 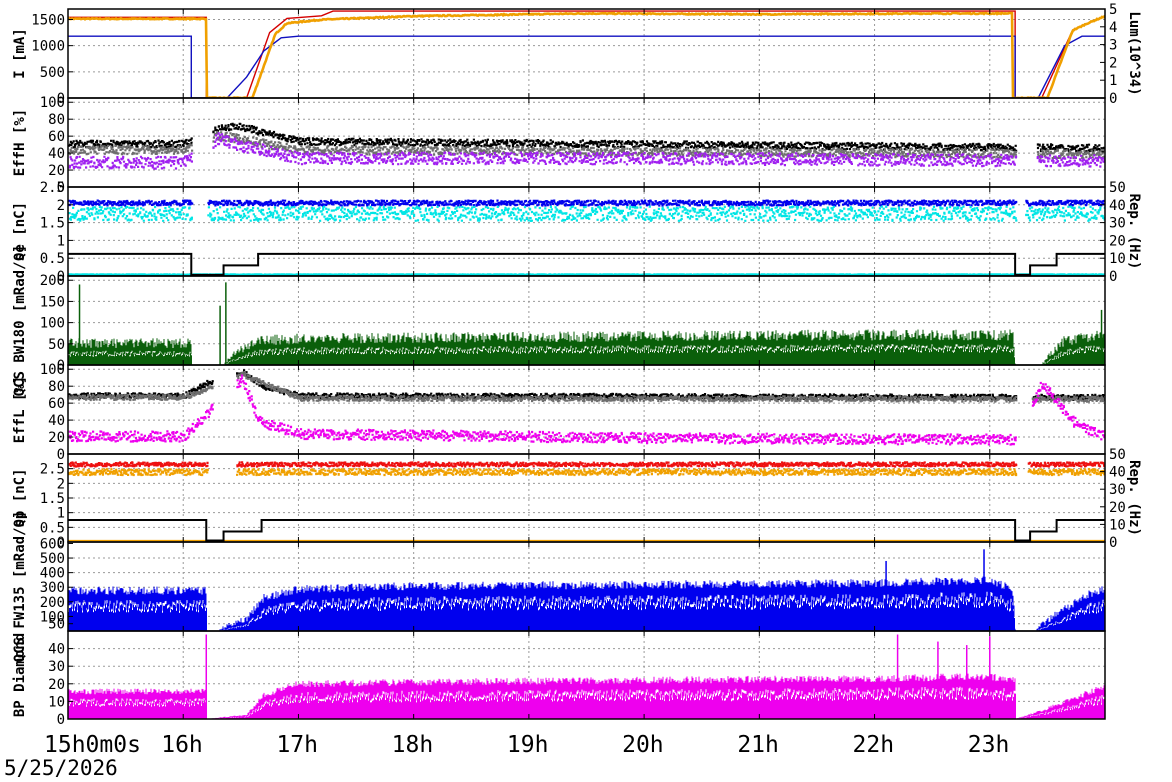 I want to click on x-axis: 15h0m0s 16h 17h 18h 19h 20h 21h 22h 23h, so click(x=526, y=745).